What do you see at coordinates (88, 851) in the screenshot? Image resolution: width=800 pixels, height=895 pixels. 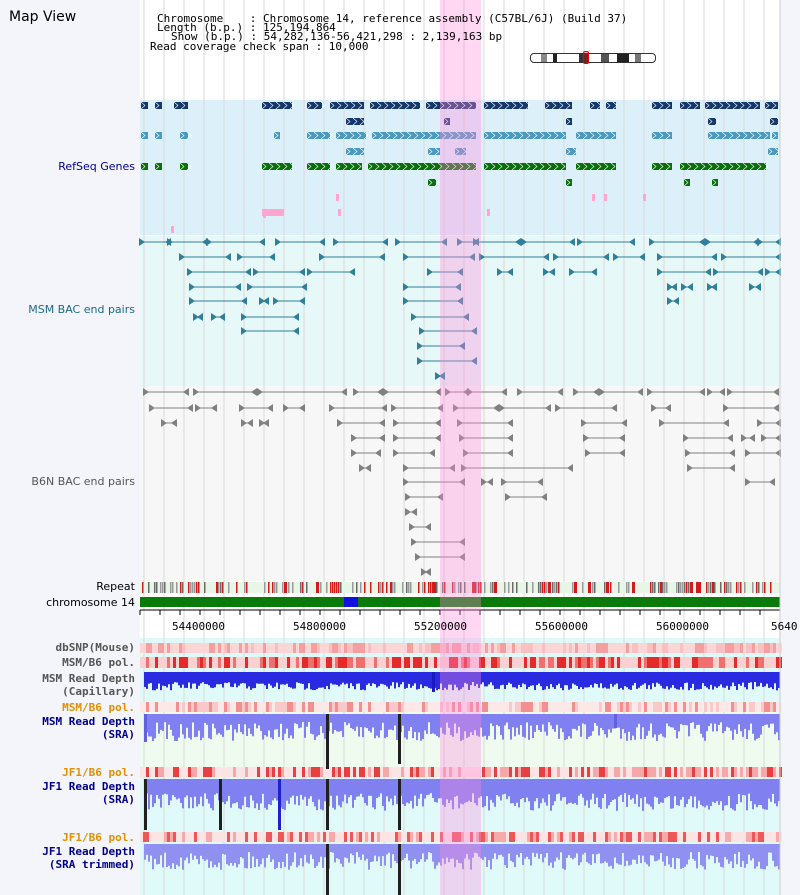 I see `track-label-jf1-depth-trim: JF1 Read Depth` at bounding box center [88, 851].